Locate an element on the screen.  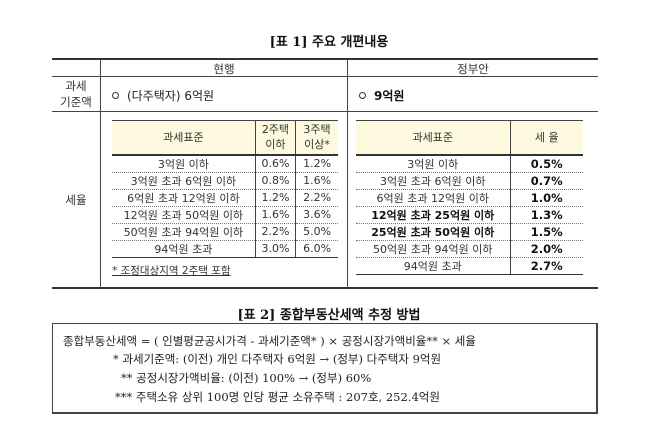
label-line: 과세 is located at coordinates (76, 86).